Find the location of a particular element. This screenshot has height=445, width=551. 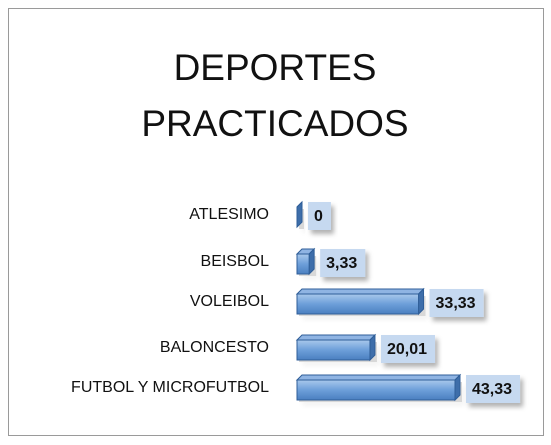

category-label: VOLEIBOL is located at coordinates (229, 301).